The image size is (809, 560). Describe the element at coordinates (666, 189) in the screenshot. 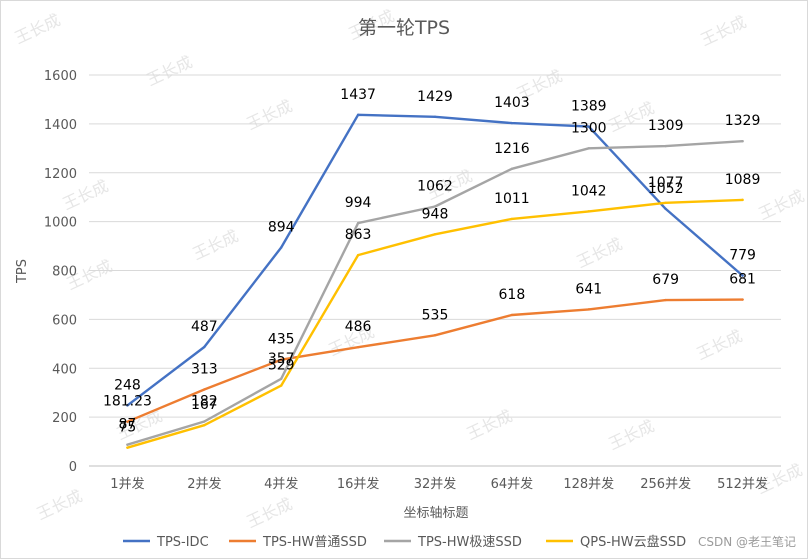

I see `data-label: 1052` at that location.